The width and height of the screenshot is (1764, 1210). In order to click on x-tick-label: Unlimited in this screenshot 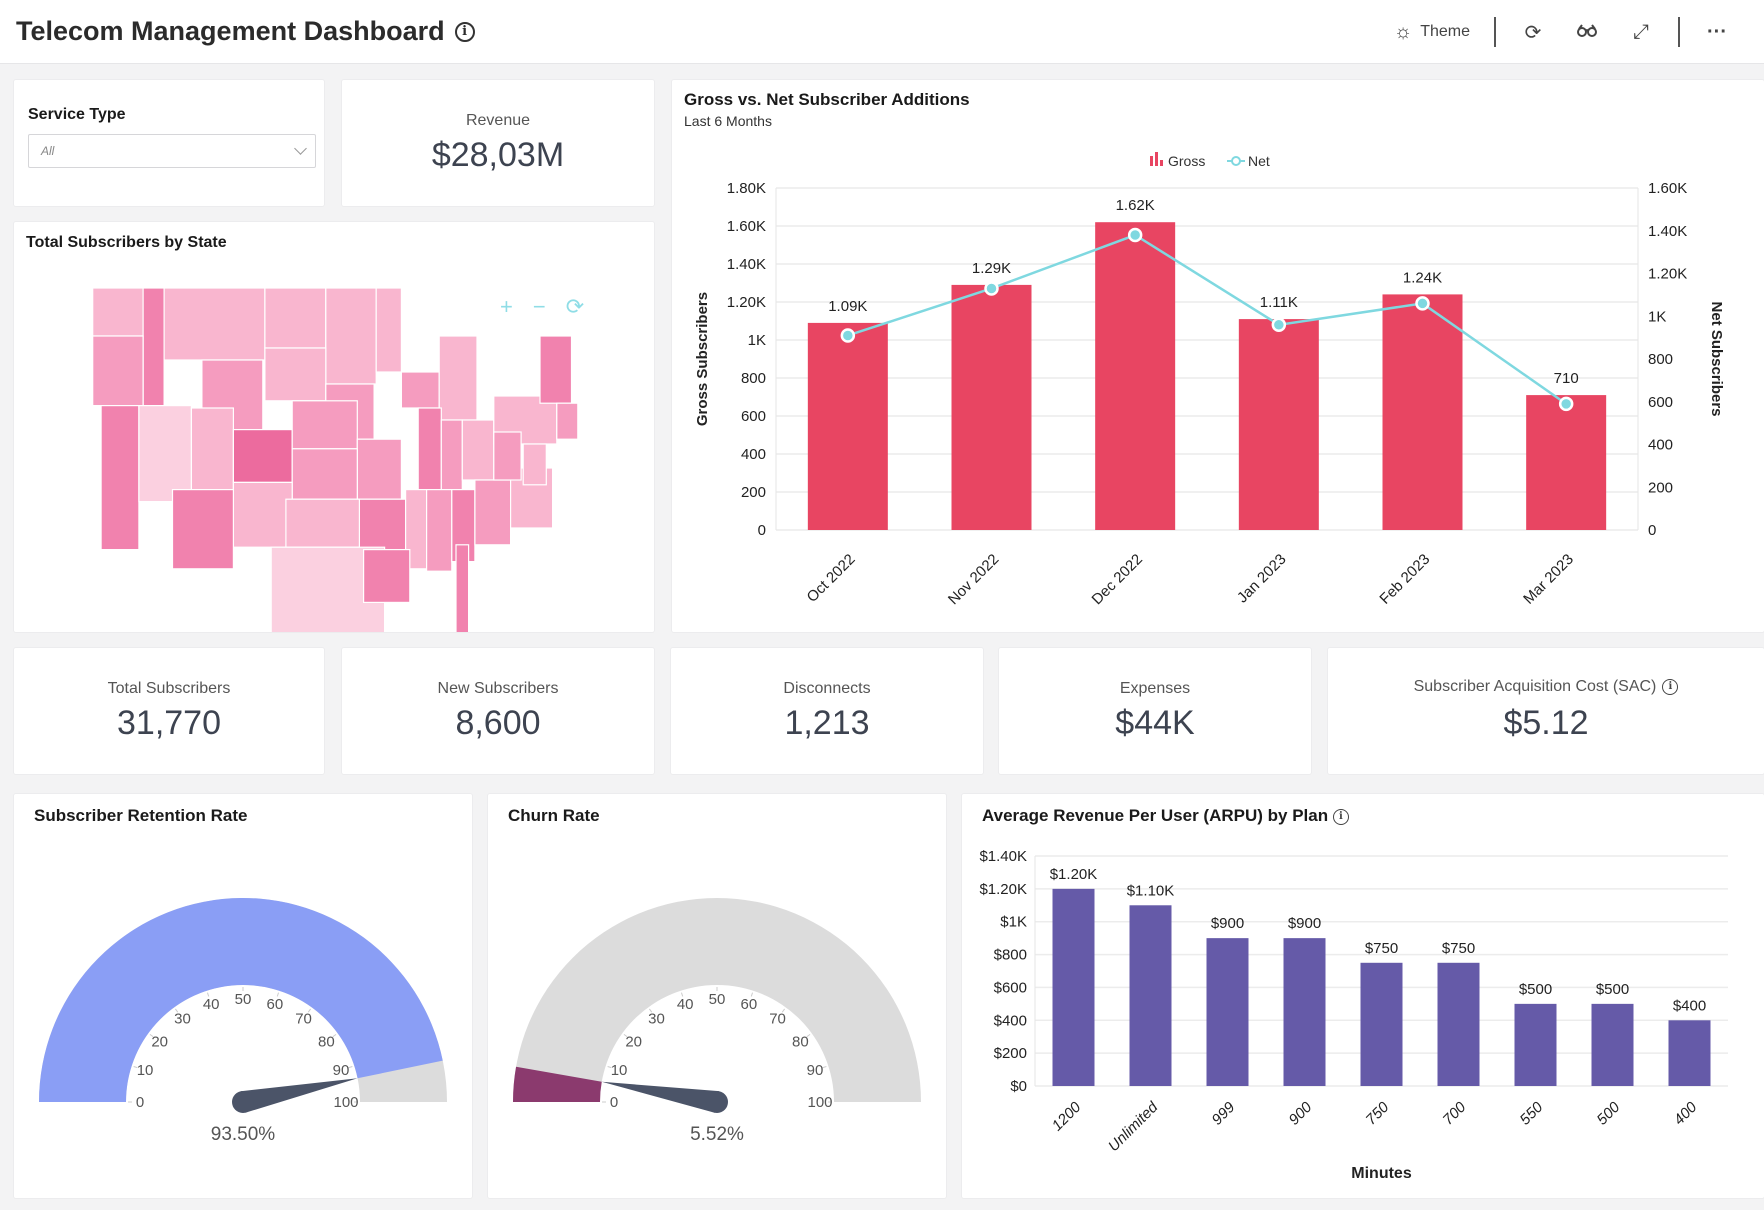, I will do `click(1133, 1126)`.